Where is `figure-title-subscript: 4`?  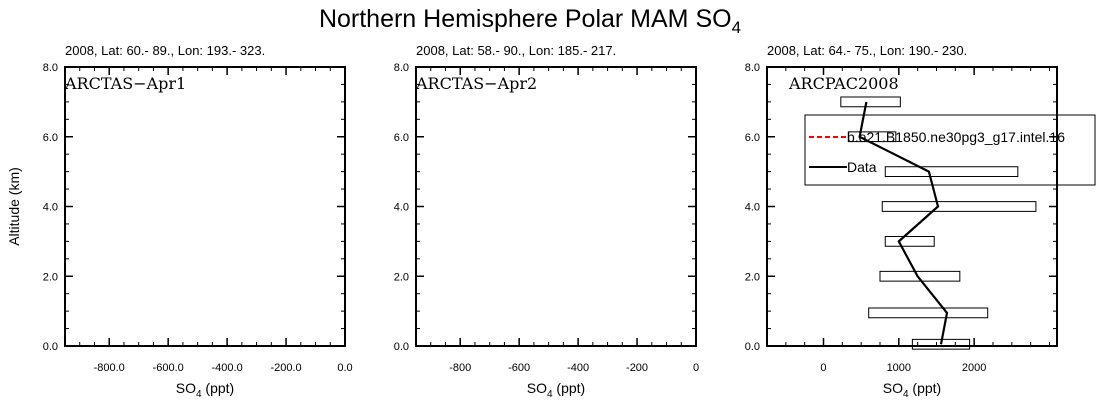 figure-title-subscript: 4 is located at coordinates (736, 27).